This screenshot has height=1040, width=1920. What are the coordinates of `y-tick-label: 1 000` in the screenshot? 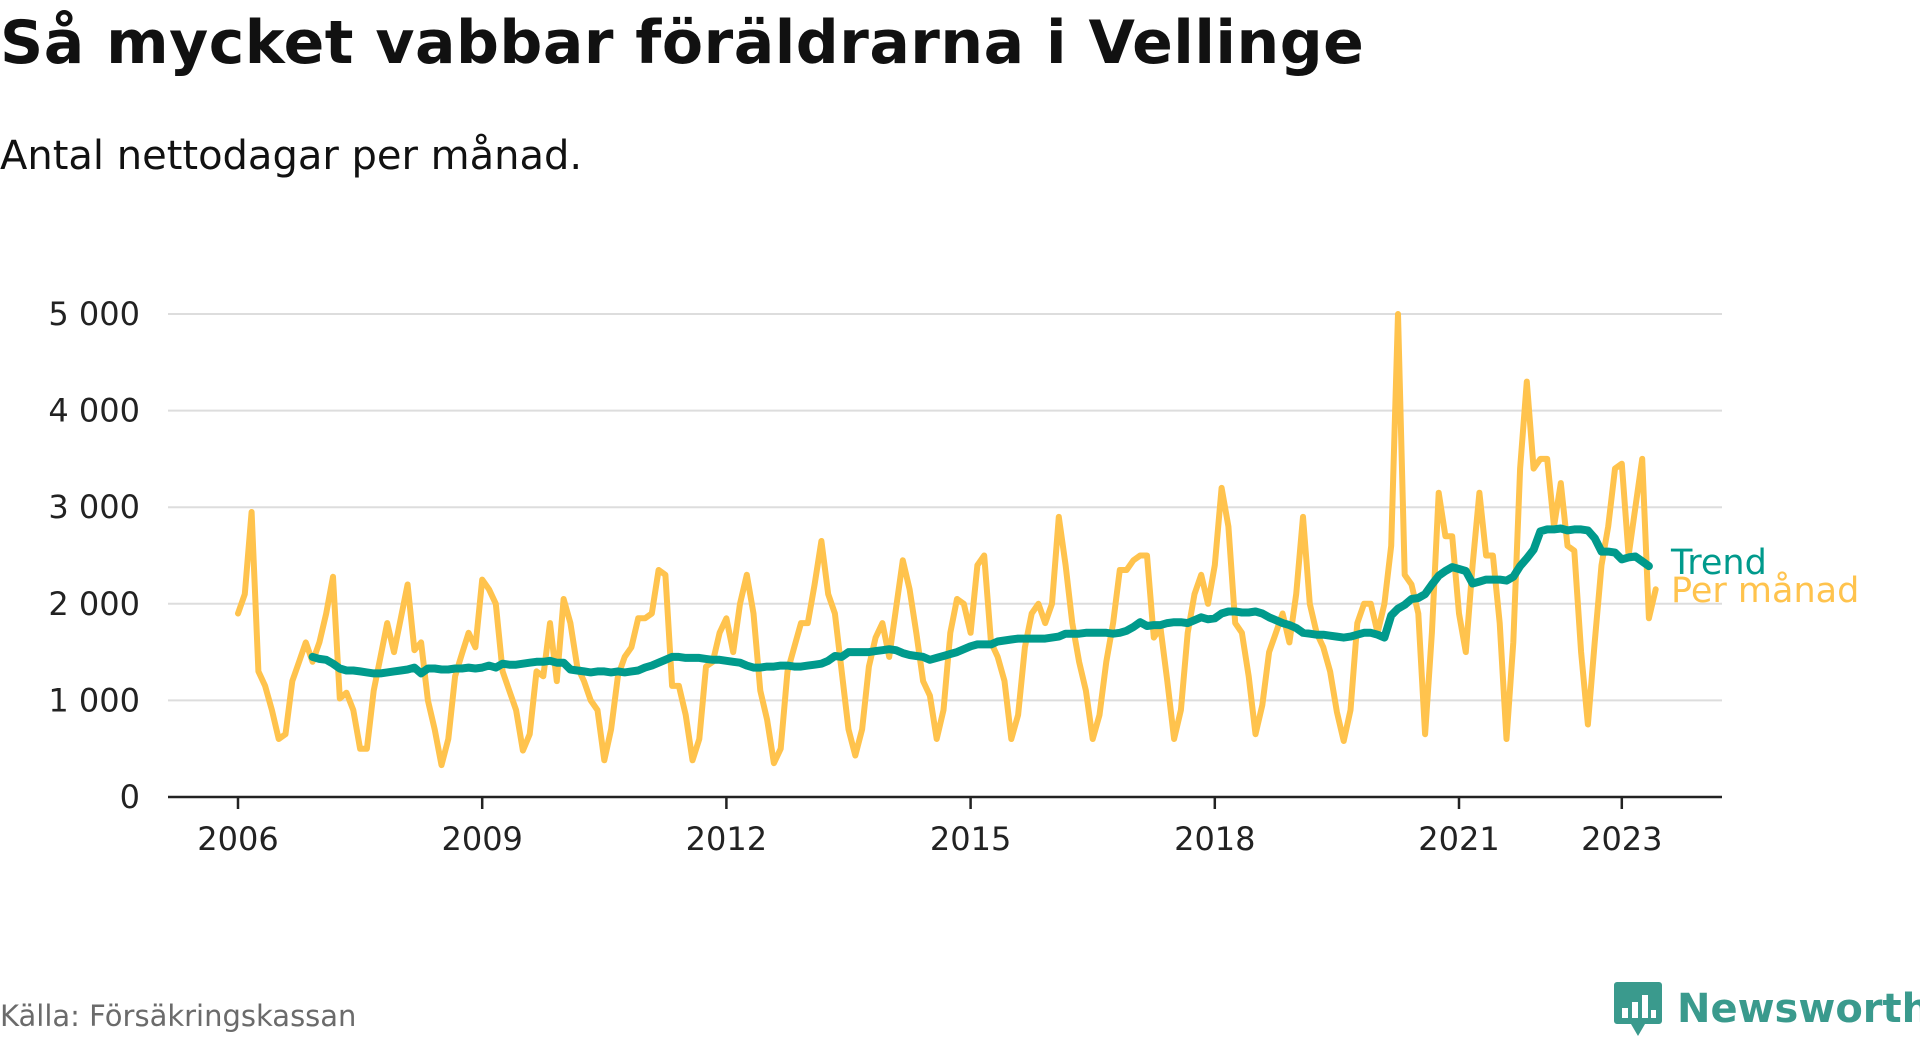 It's located at (94, 700).